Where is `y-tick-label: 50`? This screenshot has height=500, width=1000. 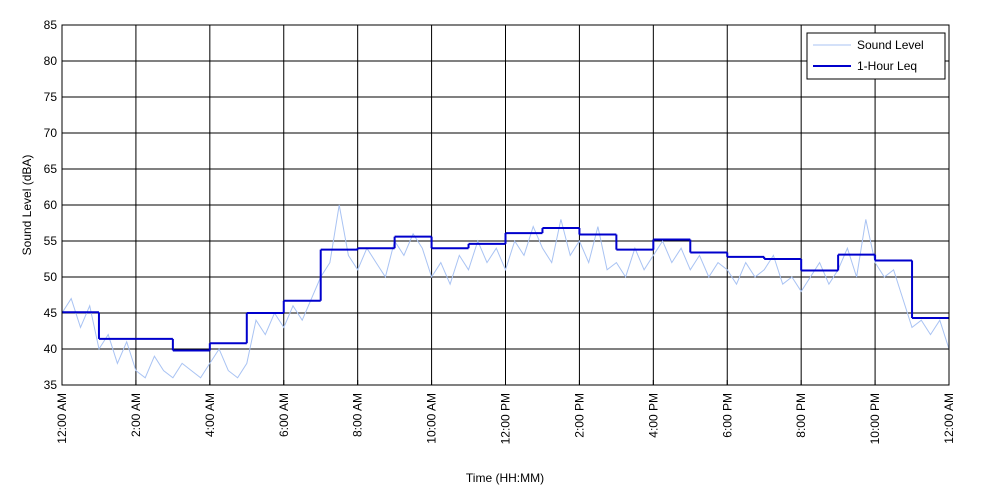
y-tick-label: 50 is located at coordinates (51, 277).